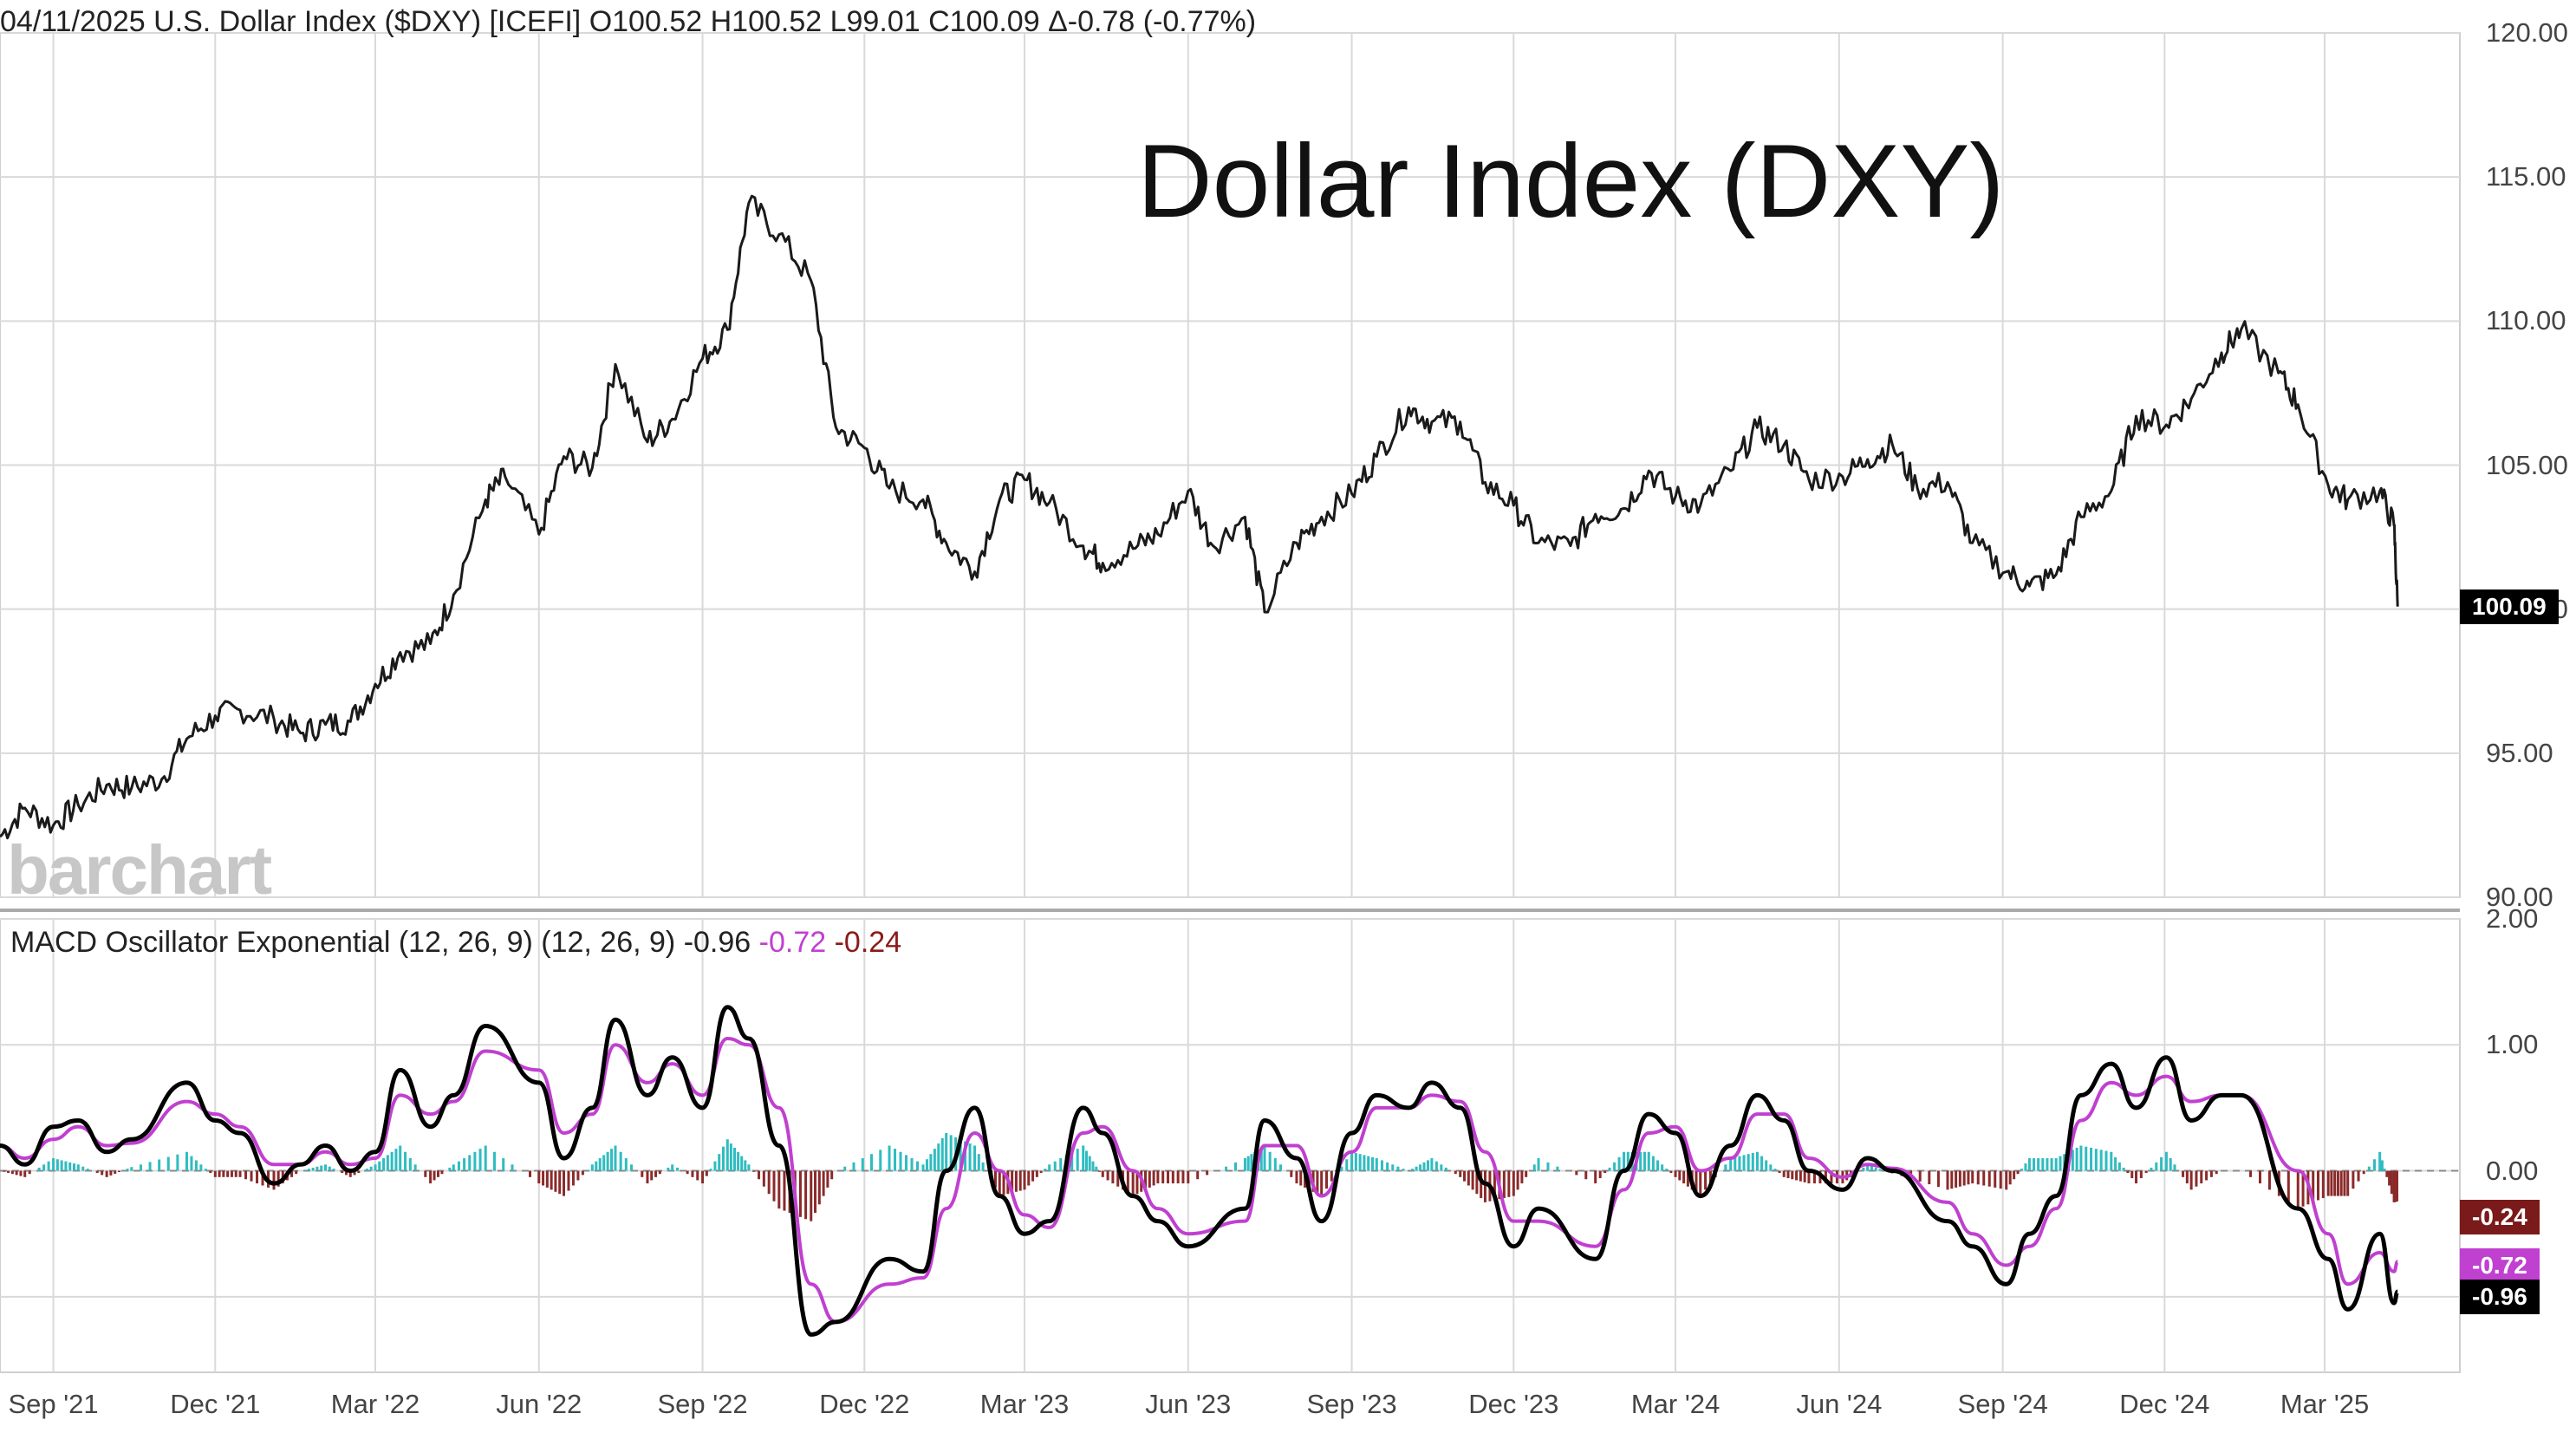  What do you see at coordinates (2527, 32) in the screenshot?
I see `price-y-tick-label: 120.00` at bounding box center [2527, 32].